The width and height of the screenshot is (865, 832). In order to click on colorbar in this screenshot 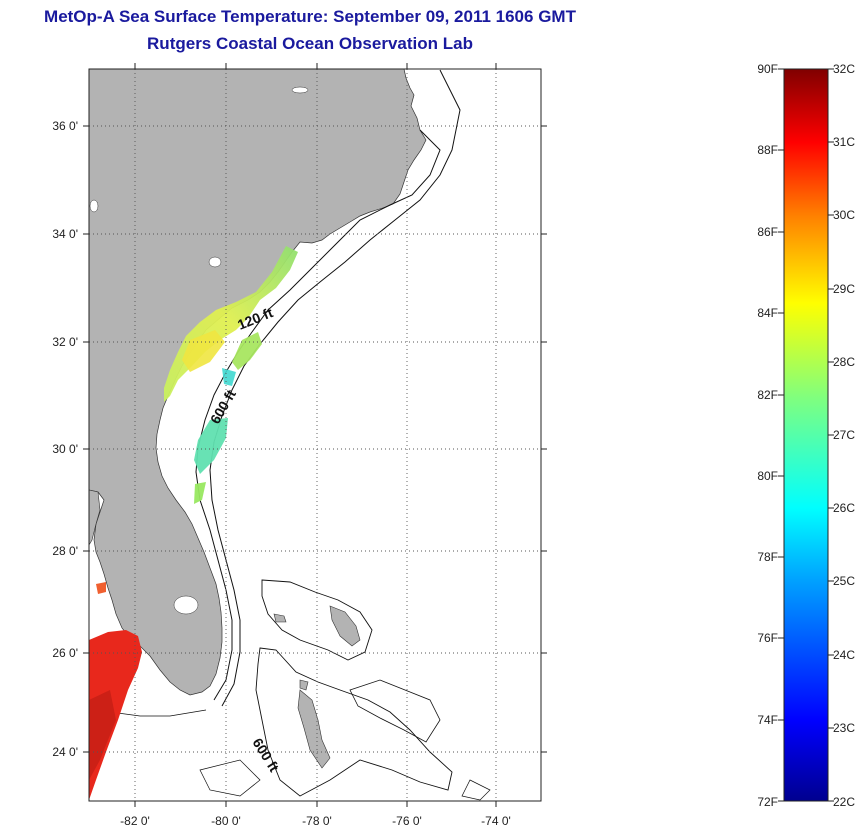, I will do `click(806, 435)`.